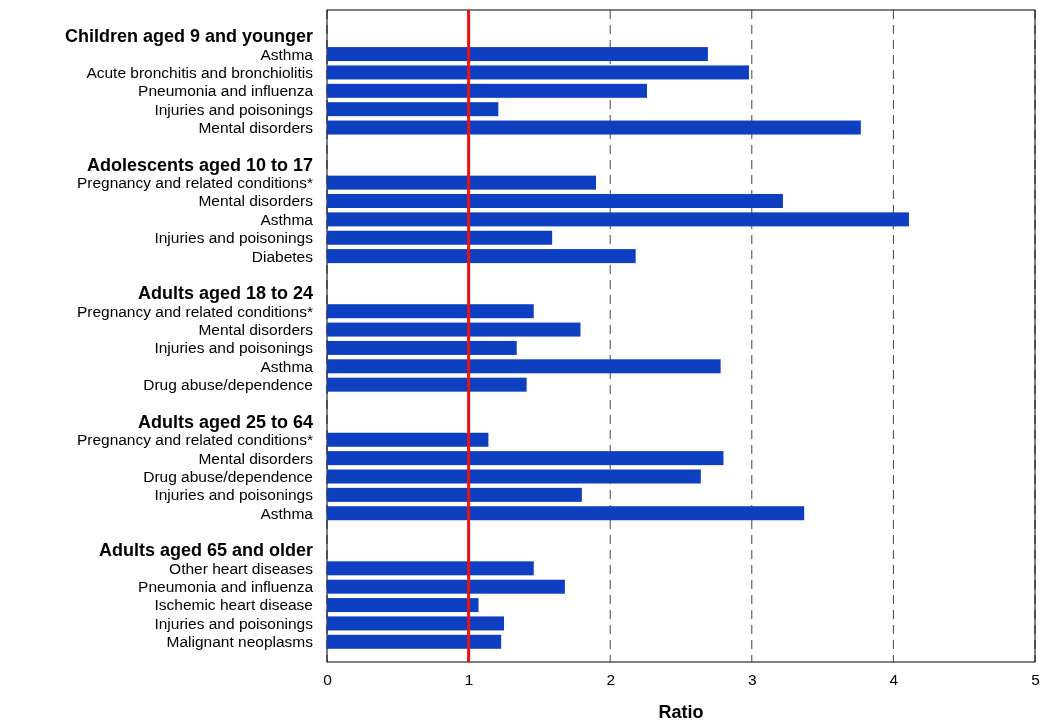 The height and width of the screenshot is (725, 1053). Describe the element at coordinates (611, 680) in the screenshot. I see `x-tick-label: 2` at that location.